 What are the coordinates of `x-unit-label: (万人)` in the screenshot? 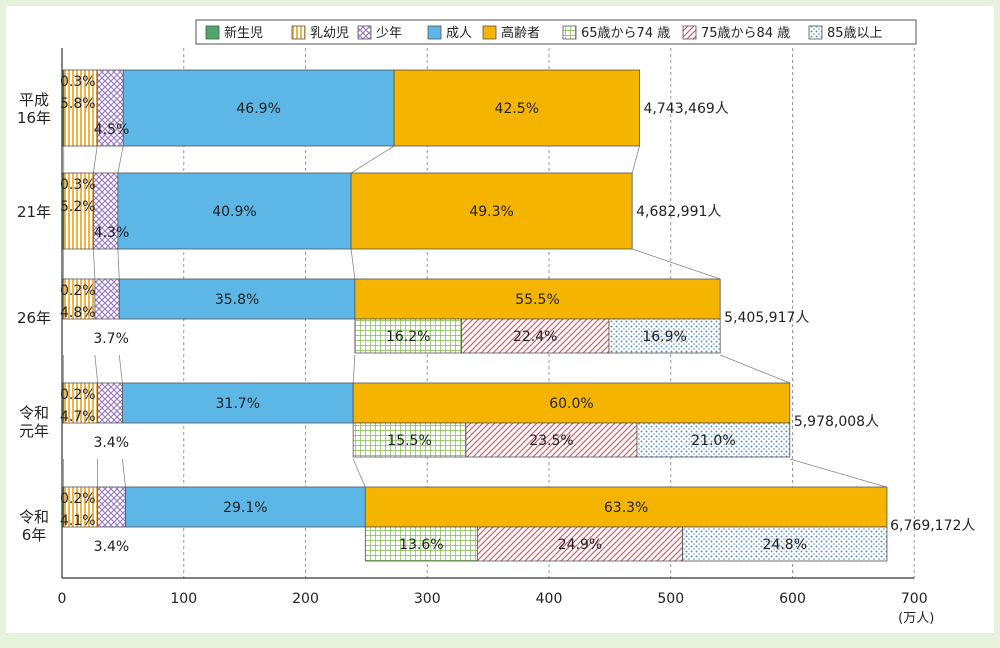 It's located at (916, 618).